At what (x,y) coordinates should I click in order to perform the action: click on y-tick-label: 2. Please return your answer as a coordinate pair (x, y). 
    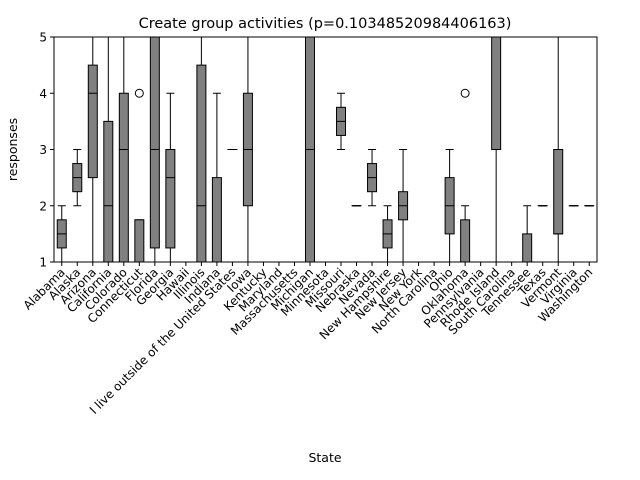
    Looking at the image, I should click on (43, 206).